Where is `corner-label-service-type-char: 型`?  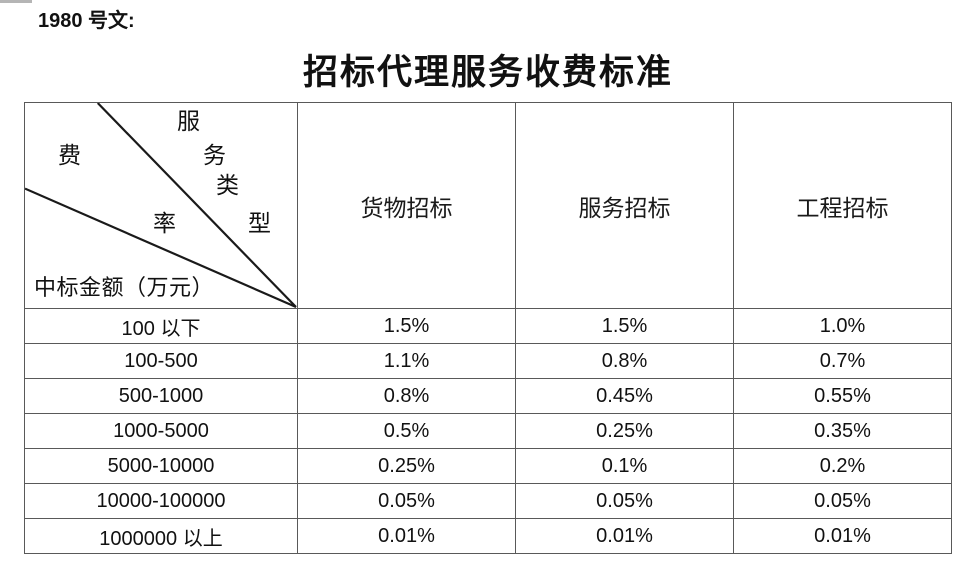
corner-label-service-type-char: 型 is located at coordinates (259, 223).